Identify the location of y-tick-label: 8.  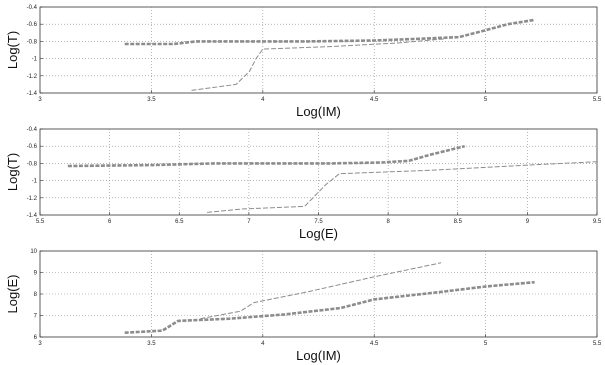
(36, 295).